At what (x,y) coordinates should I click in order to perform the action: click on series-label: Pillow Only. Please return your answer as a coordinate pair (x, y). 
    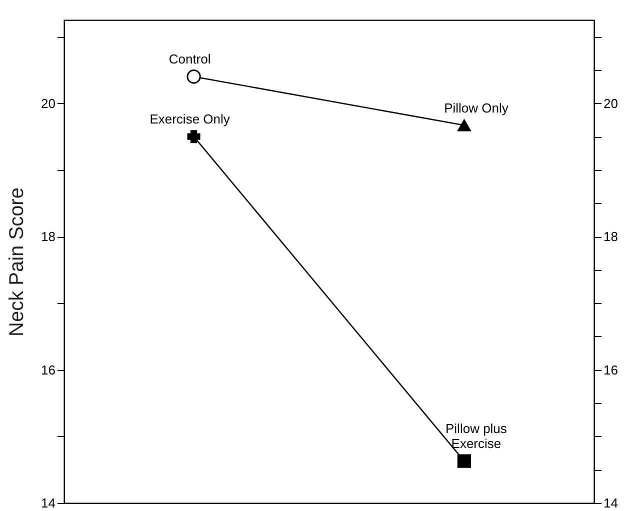
    Looking at the image, I should click on (476, 108).